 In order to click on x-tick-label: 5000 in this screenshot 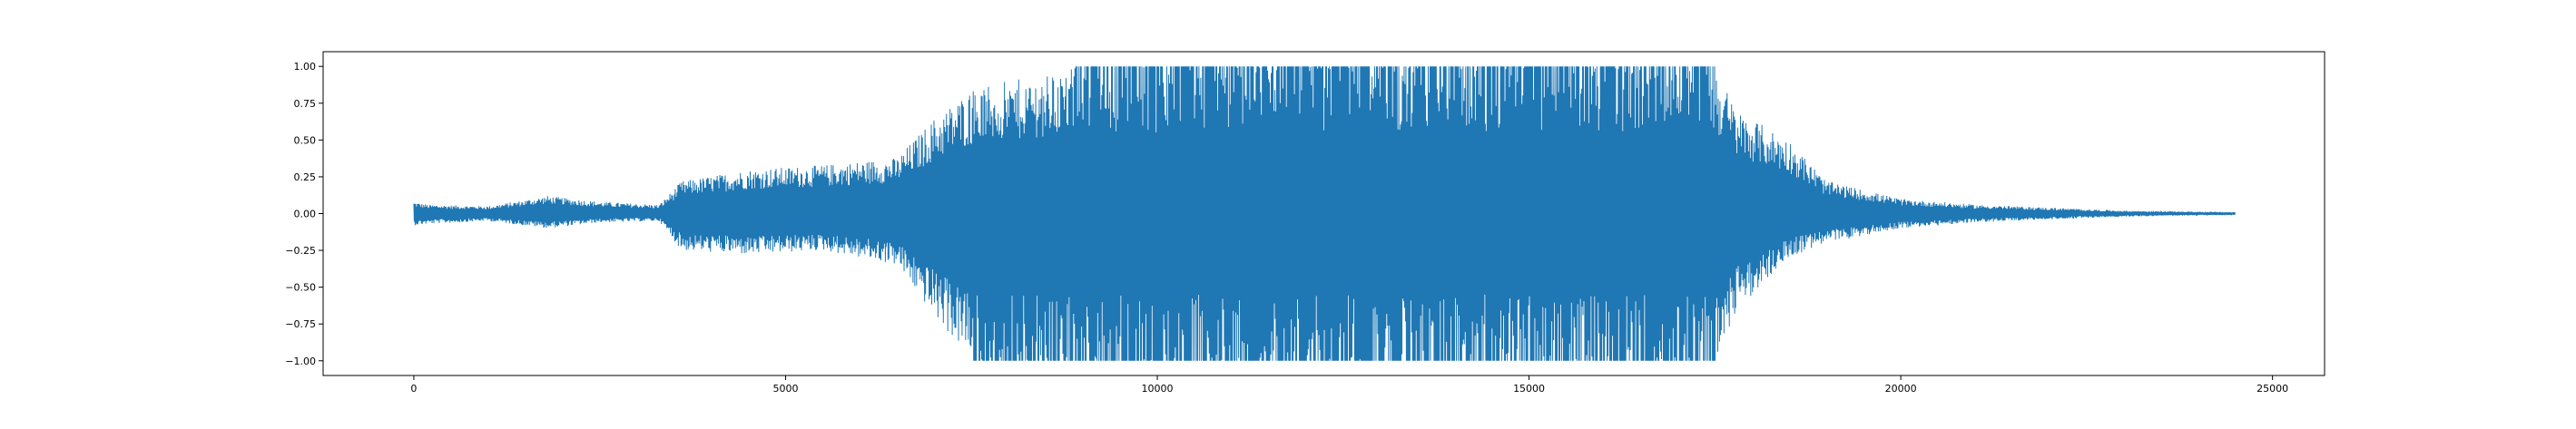, I will do `click(785, 389)`.